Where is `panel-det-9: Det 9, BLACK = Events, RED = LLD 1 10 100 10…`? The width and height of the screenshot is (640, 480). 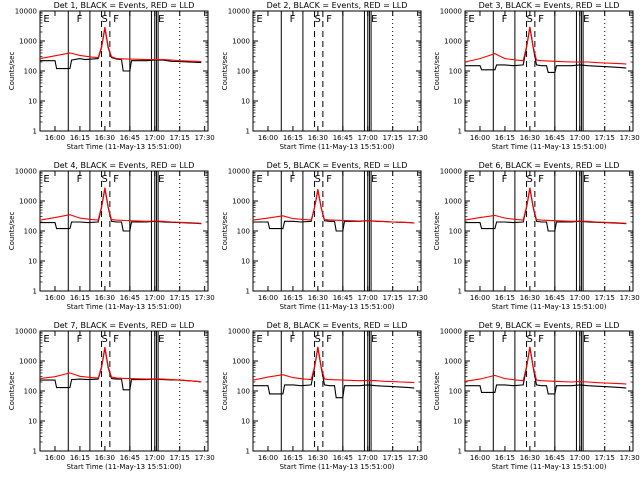
panel-det-9: Det 9, BLACK = Events, RED = LLD 1 10 100 10… is located at coordinates (536, 396).